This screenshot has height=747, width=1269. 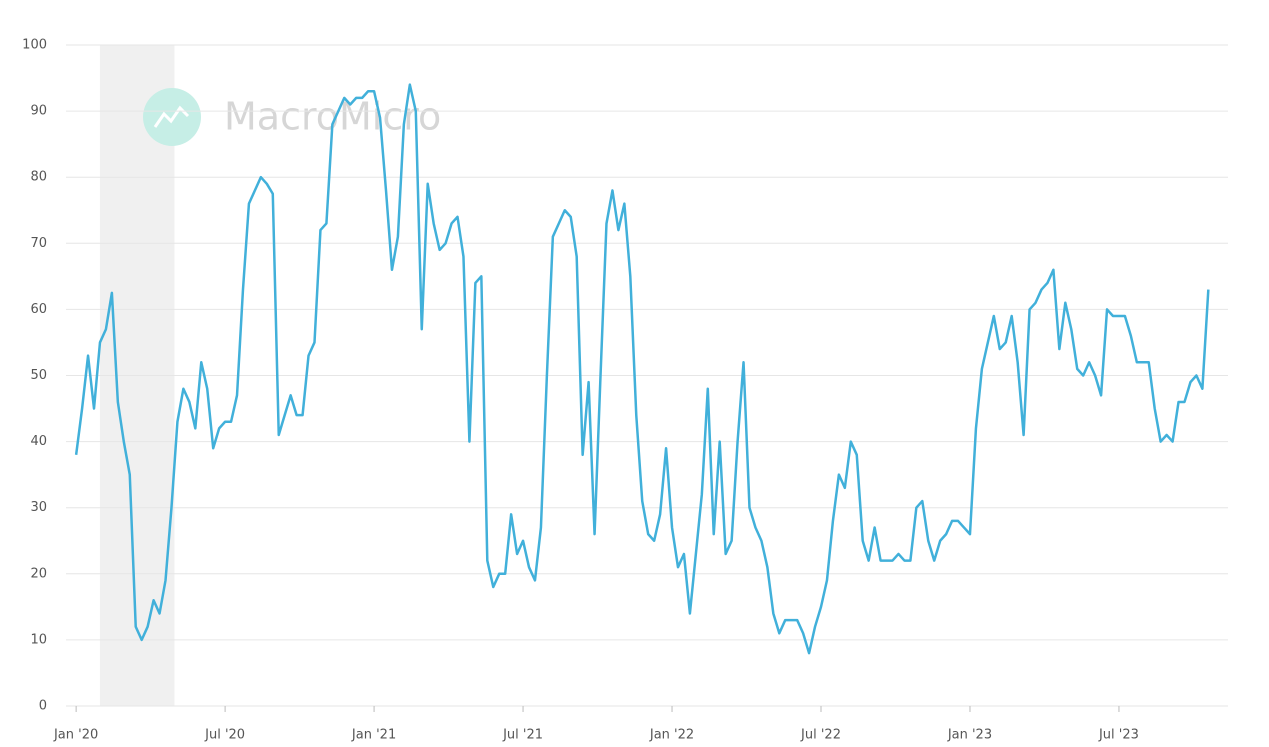 What do you see at coordinates (224, 735) in the screenshot?
I see `x-tick-label: Jul '20` at bounding box center [224, 735].